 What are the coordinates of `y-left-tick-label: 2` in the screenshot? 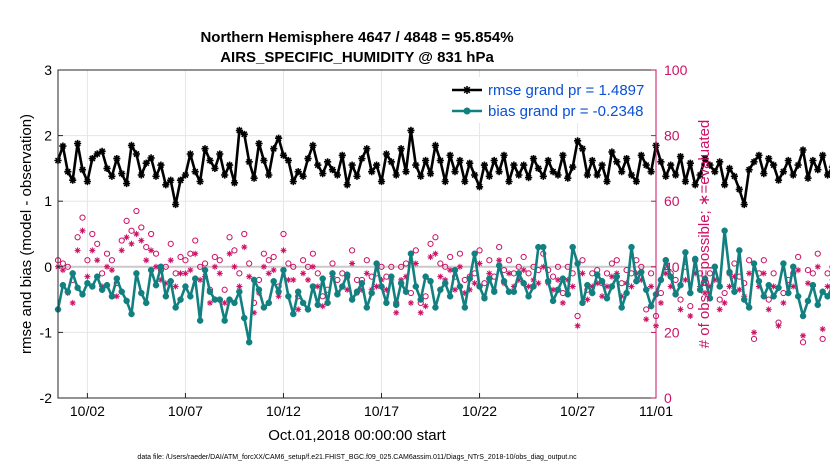 It's located at (48, 136).